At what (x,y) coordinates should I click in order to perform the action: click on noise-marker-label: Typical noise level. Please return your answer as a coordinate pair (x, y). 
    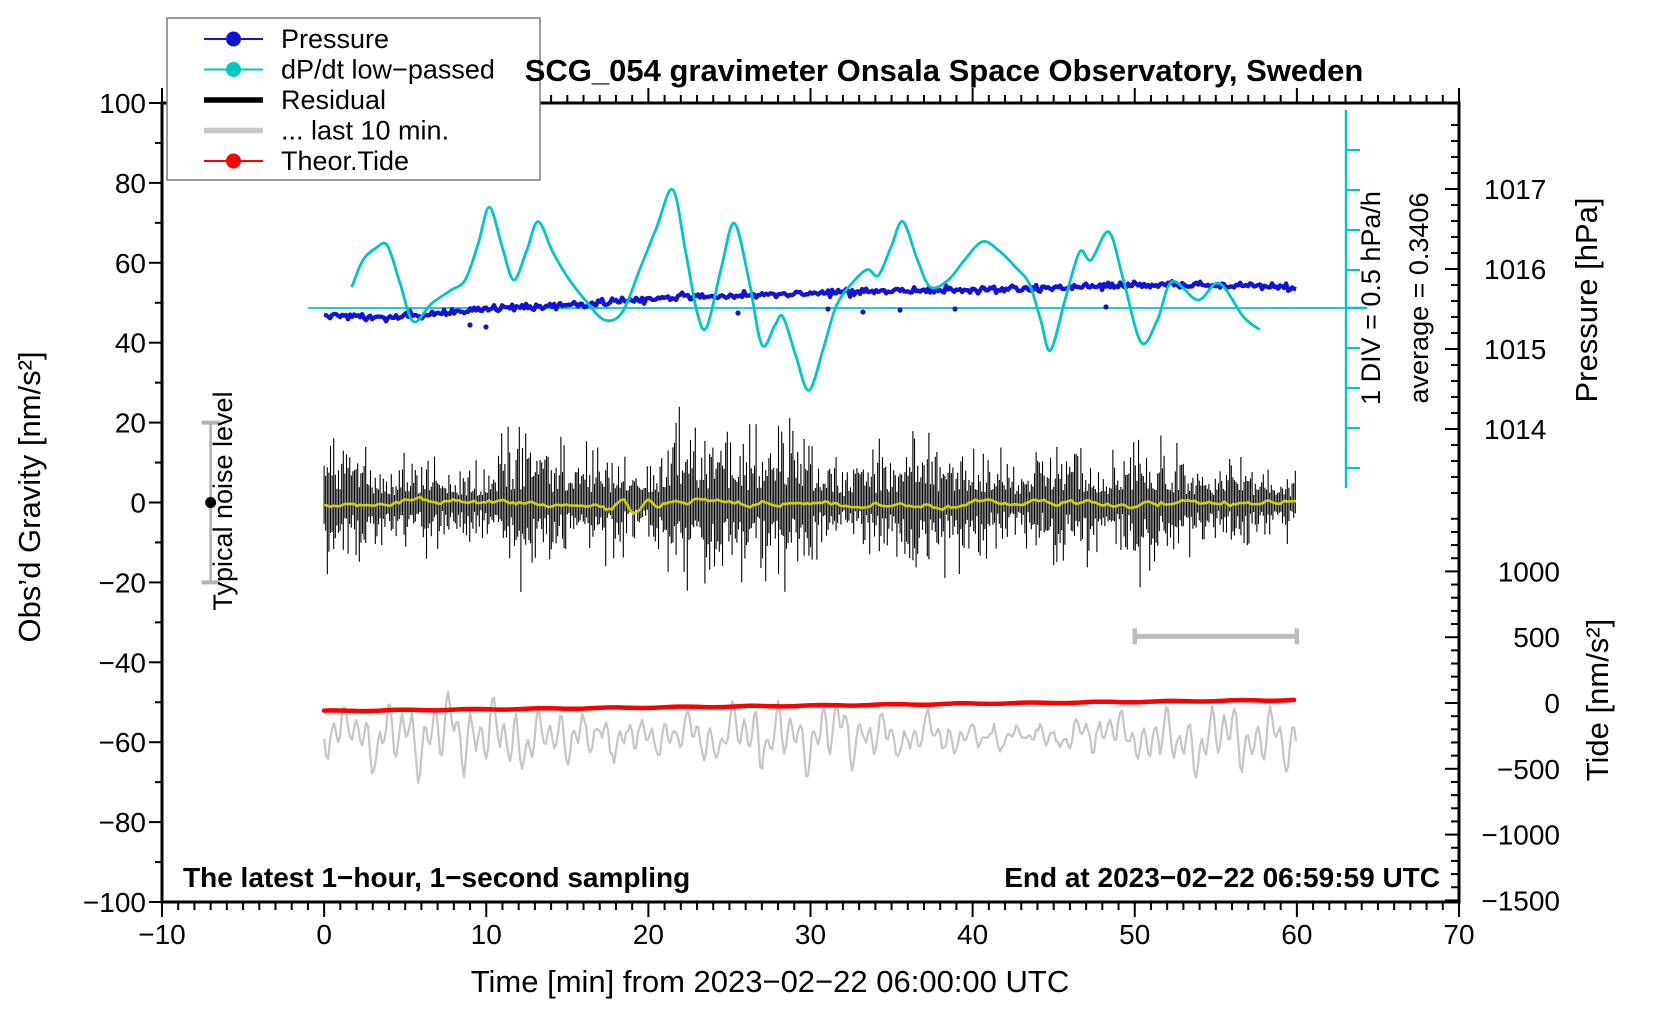
    Looking at the image, I should click on (223, 500).